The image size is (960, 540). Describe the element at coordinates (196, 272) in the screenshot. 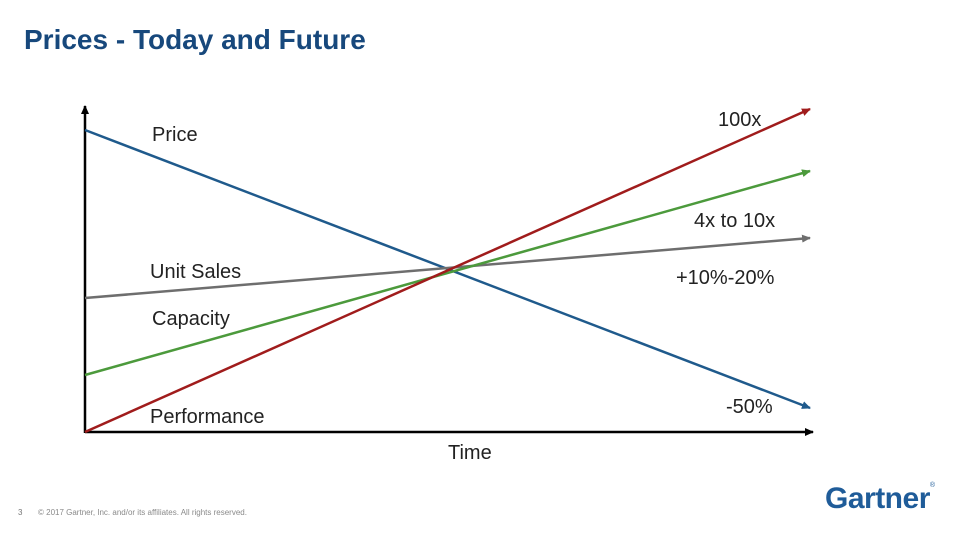

I see `unit-sales-label: Unit Sales` at that location.